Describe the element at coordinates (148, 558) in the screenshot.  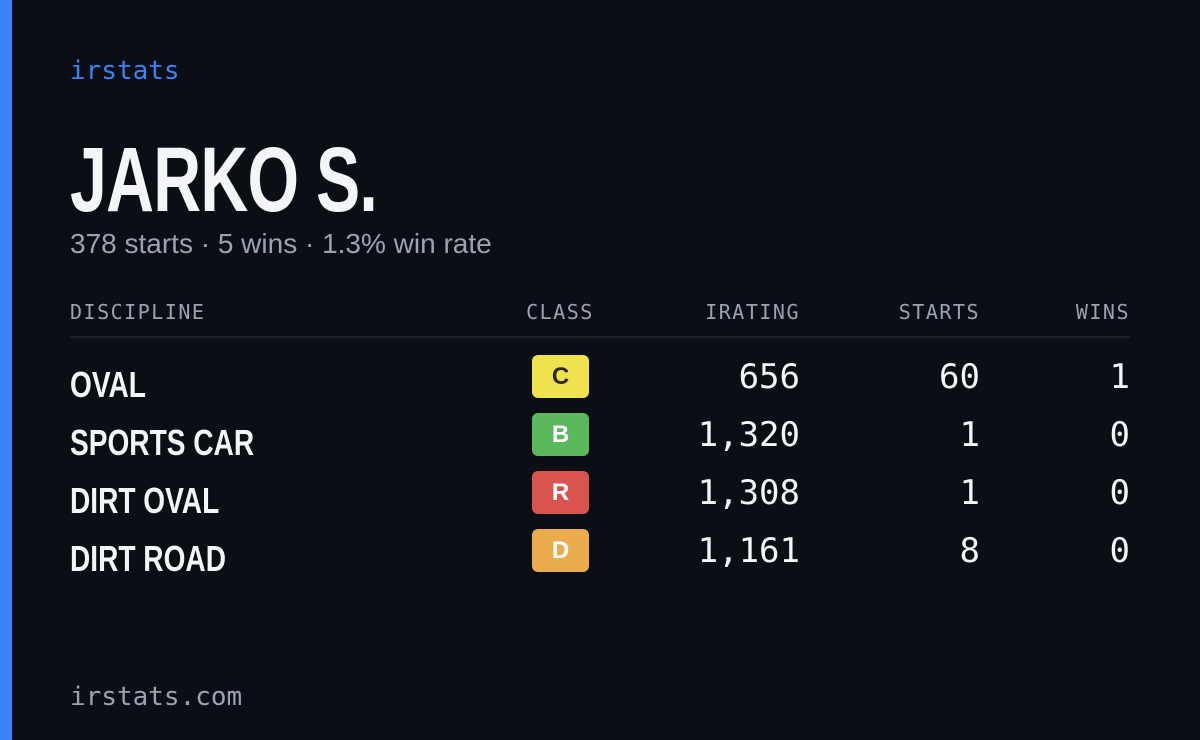
I see `discipline: DIRT ROAD` at that location.